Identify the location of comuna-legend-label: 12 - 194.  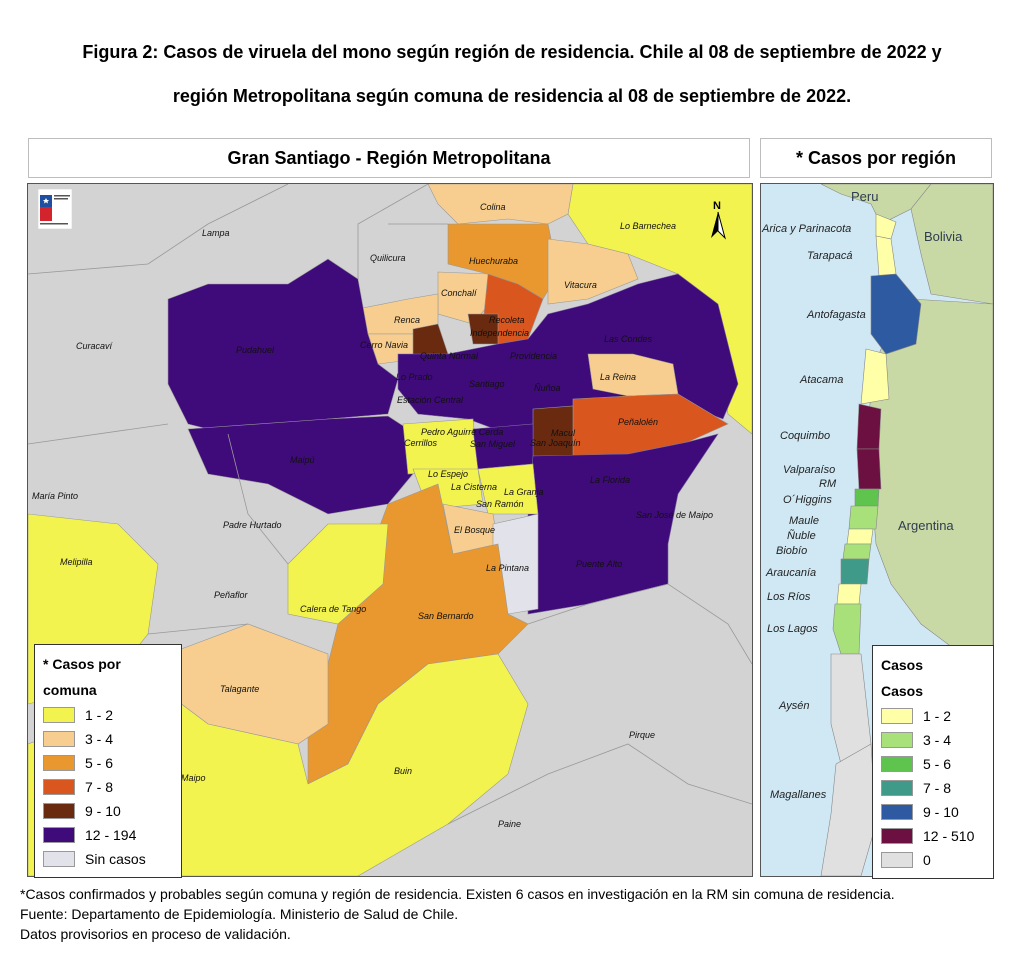
(111, 835).